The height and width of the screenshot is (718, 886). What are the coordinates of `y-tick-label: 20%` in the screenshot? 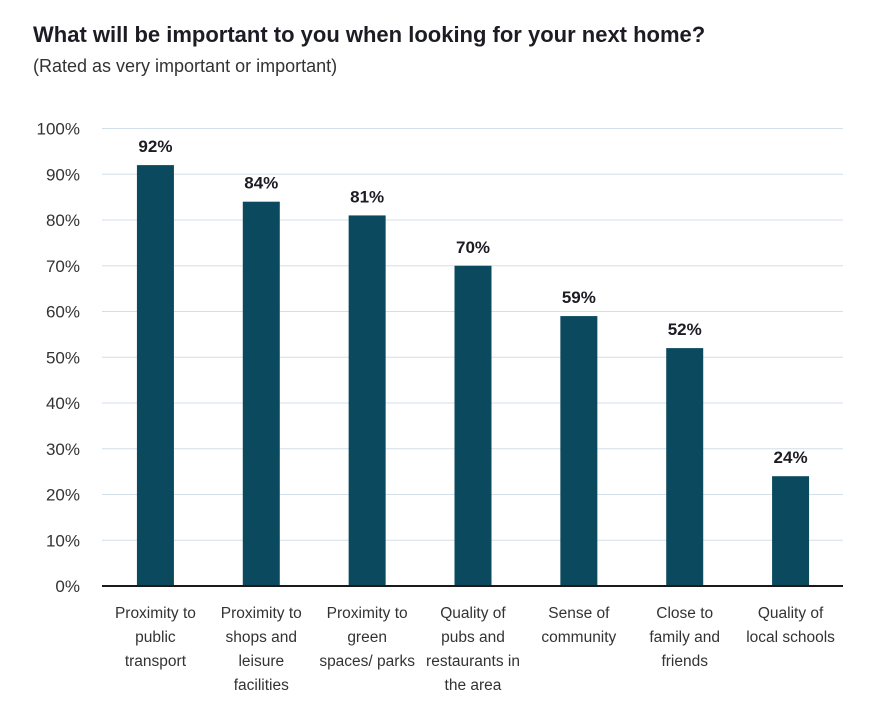 It's located at (63, 495).